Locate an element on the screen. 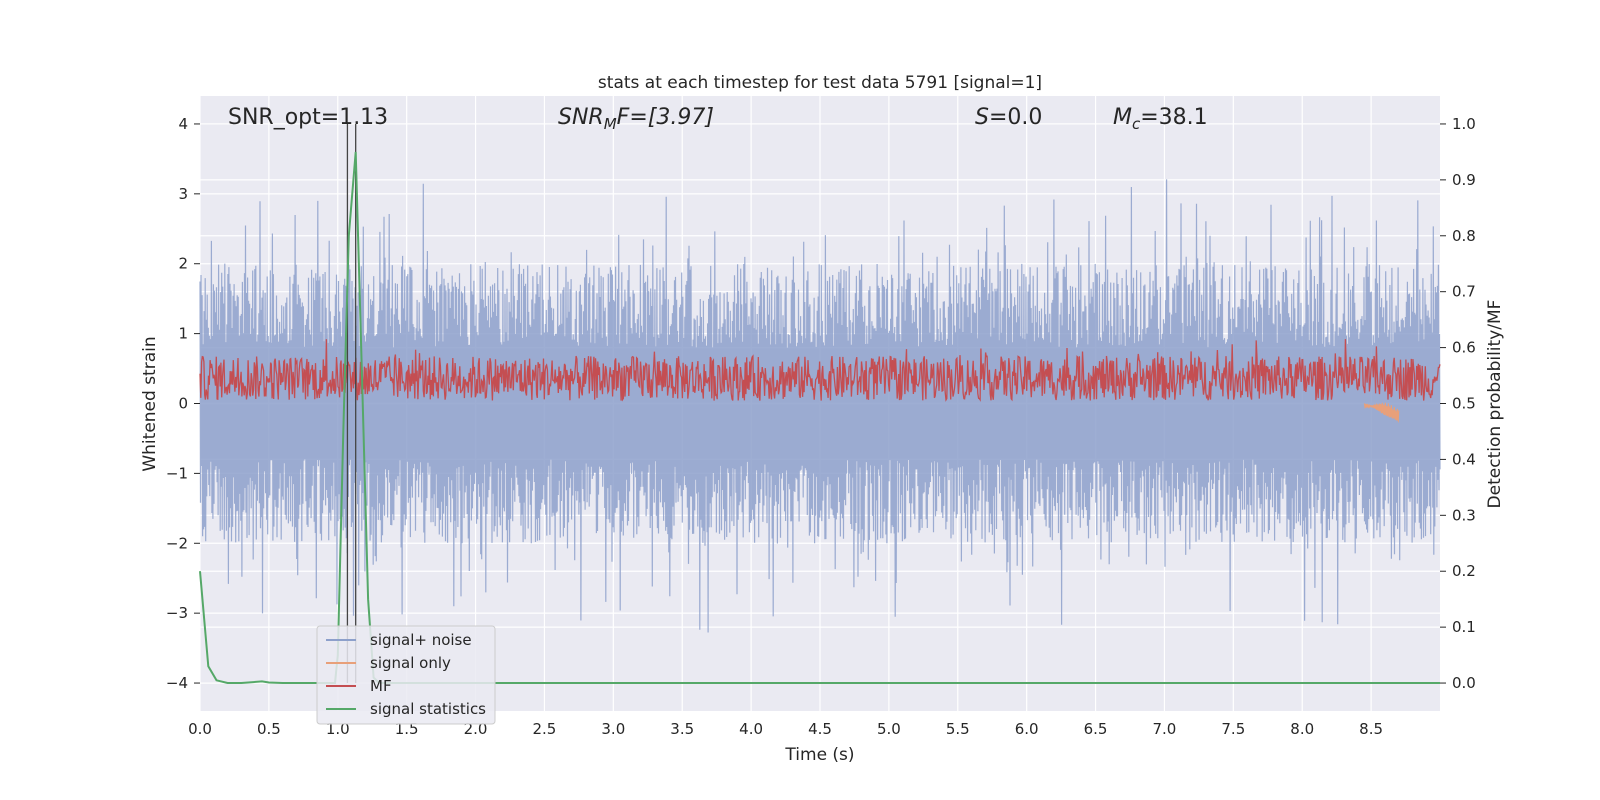 The image size is (1600, 800). vertical-markers is located at coordinates (351, 403).